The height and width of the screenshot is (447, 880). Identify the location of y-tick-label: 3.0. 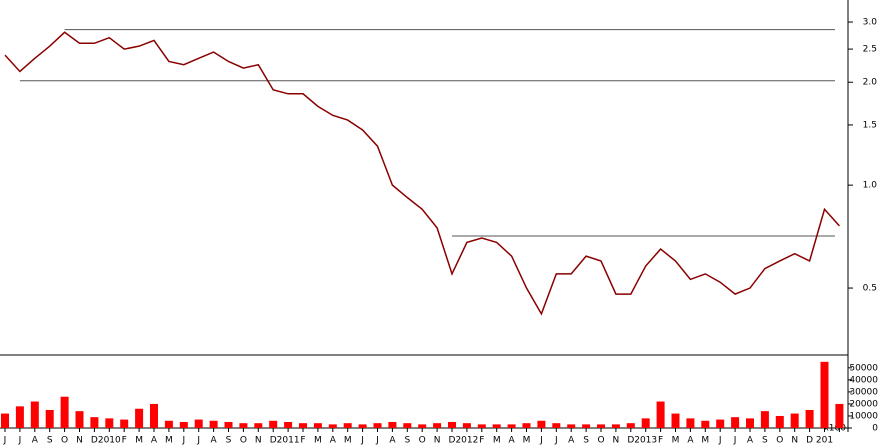
(870, 23).